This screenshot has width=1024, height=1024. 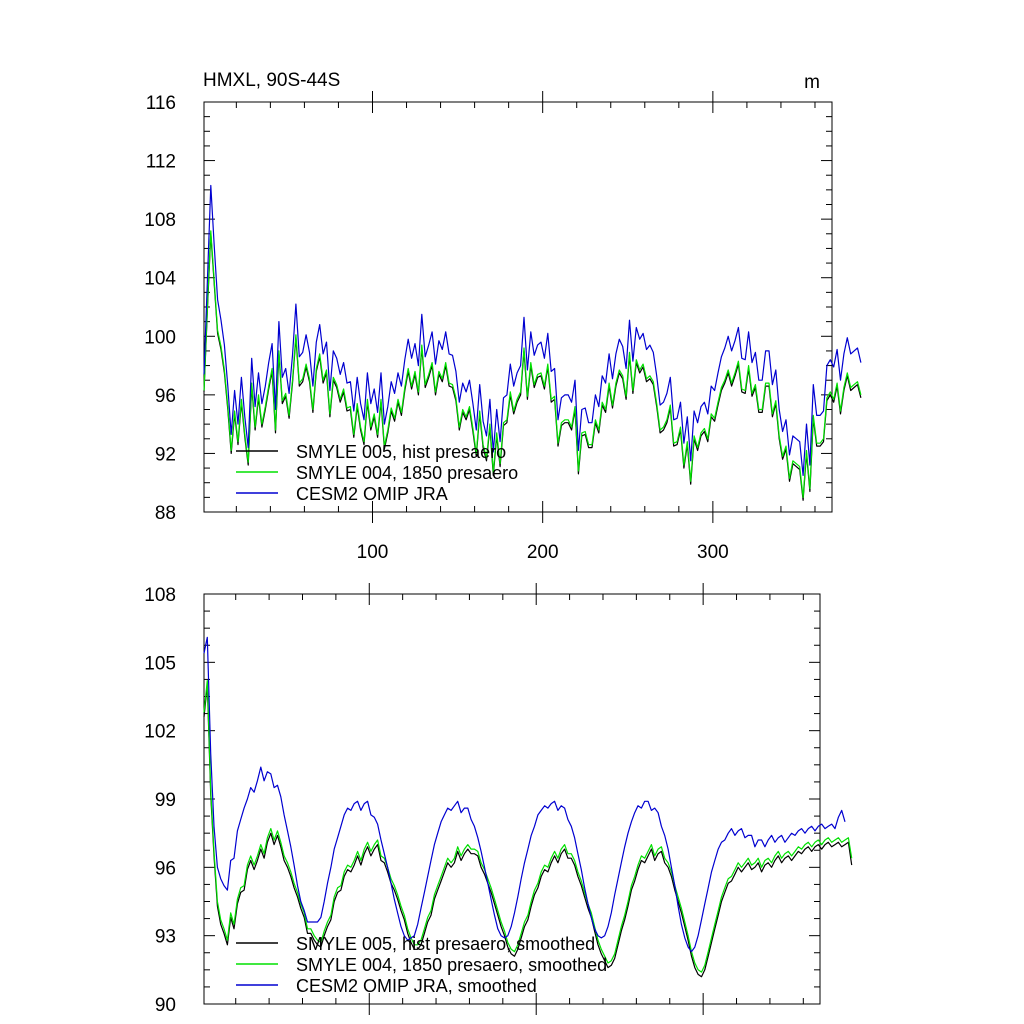 What do you see at coordinates (161, 103) in the screenshot?
I see `y-tick-label: 116` at bounding box center [161, 103].